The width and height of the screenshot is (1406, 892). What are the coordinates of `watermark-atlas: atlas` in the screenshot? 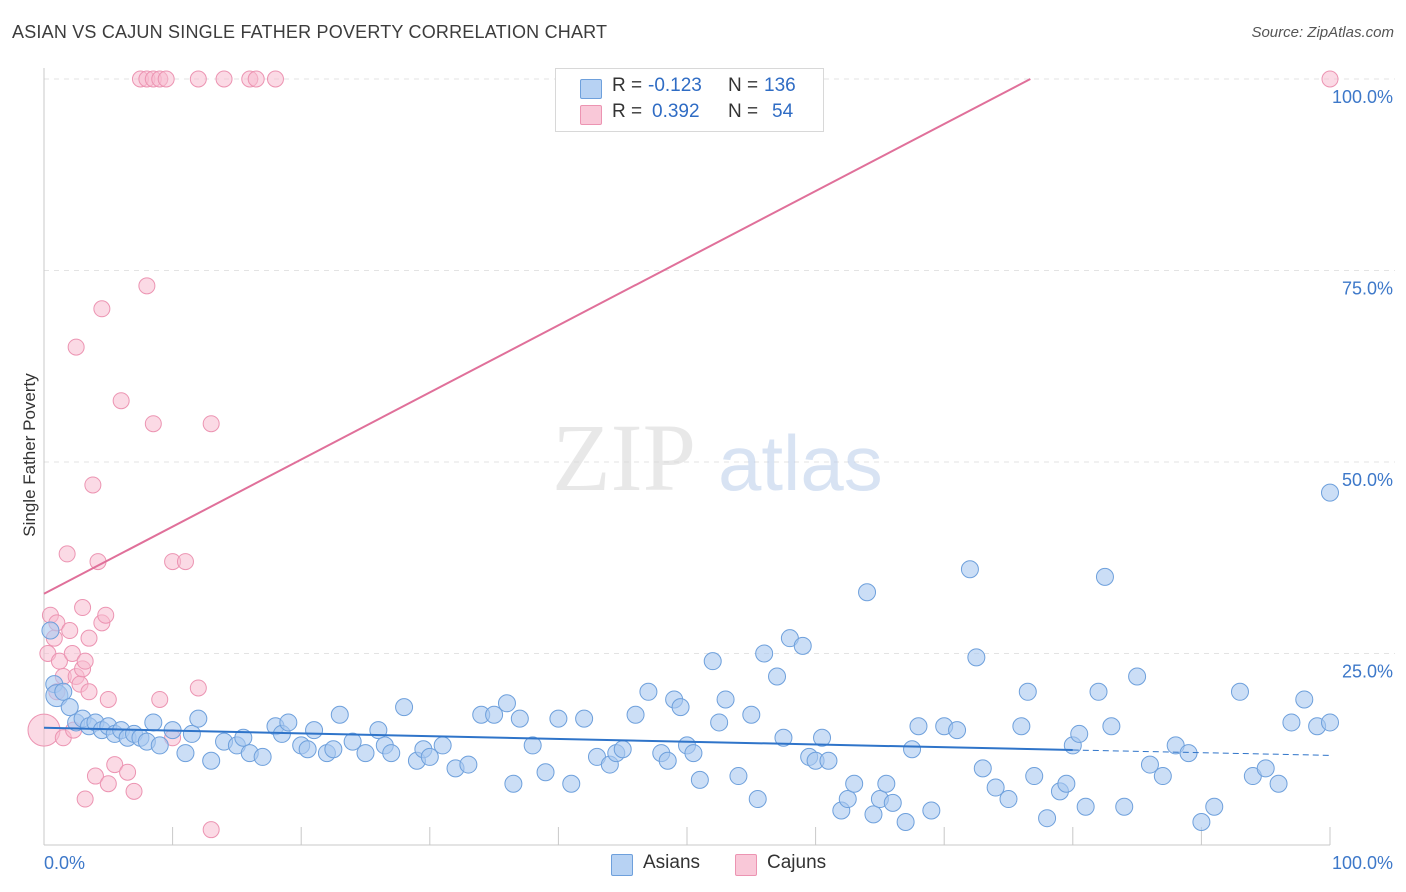 It's located at (800, 463).